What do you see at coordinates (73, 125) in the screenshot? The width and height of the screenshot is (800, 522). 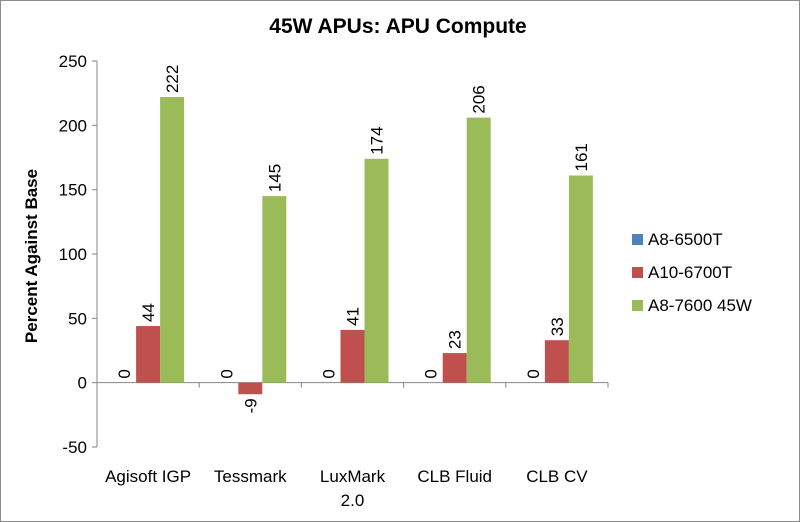 I see `y-tick-label: 200` at bounding box center [73, 125].